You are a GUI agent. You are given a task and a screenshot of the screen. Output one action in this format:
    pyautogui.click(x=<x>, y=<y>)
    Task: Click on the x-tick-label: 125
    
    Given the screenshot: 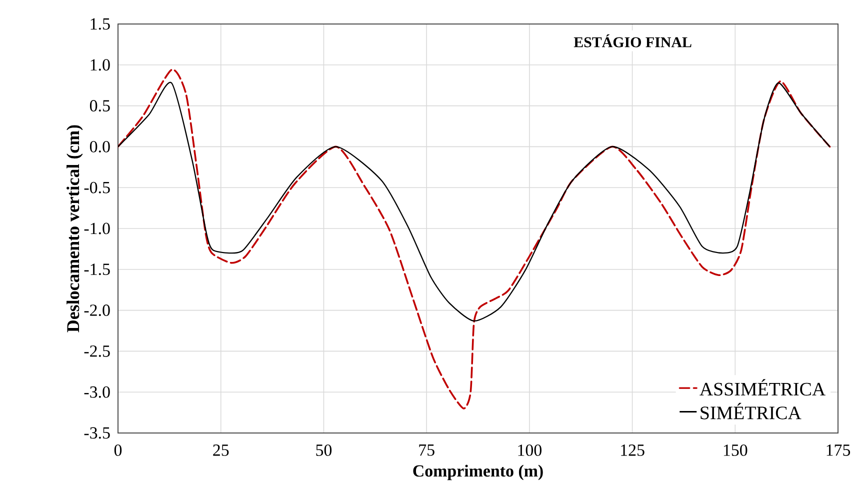 What is the action you would take?
    pyautogui.click(x=632, y=450)
    